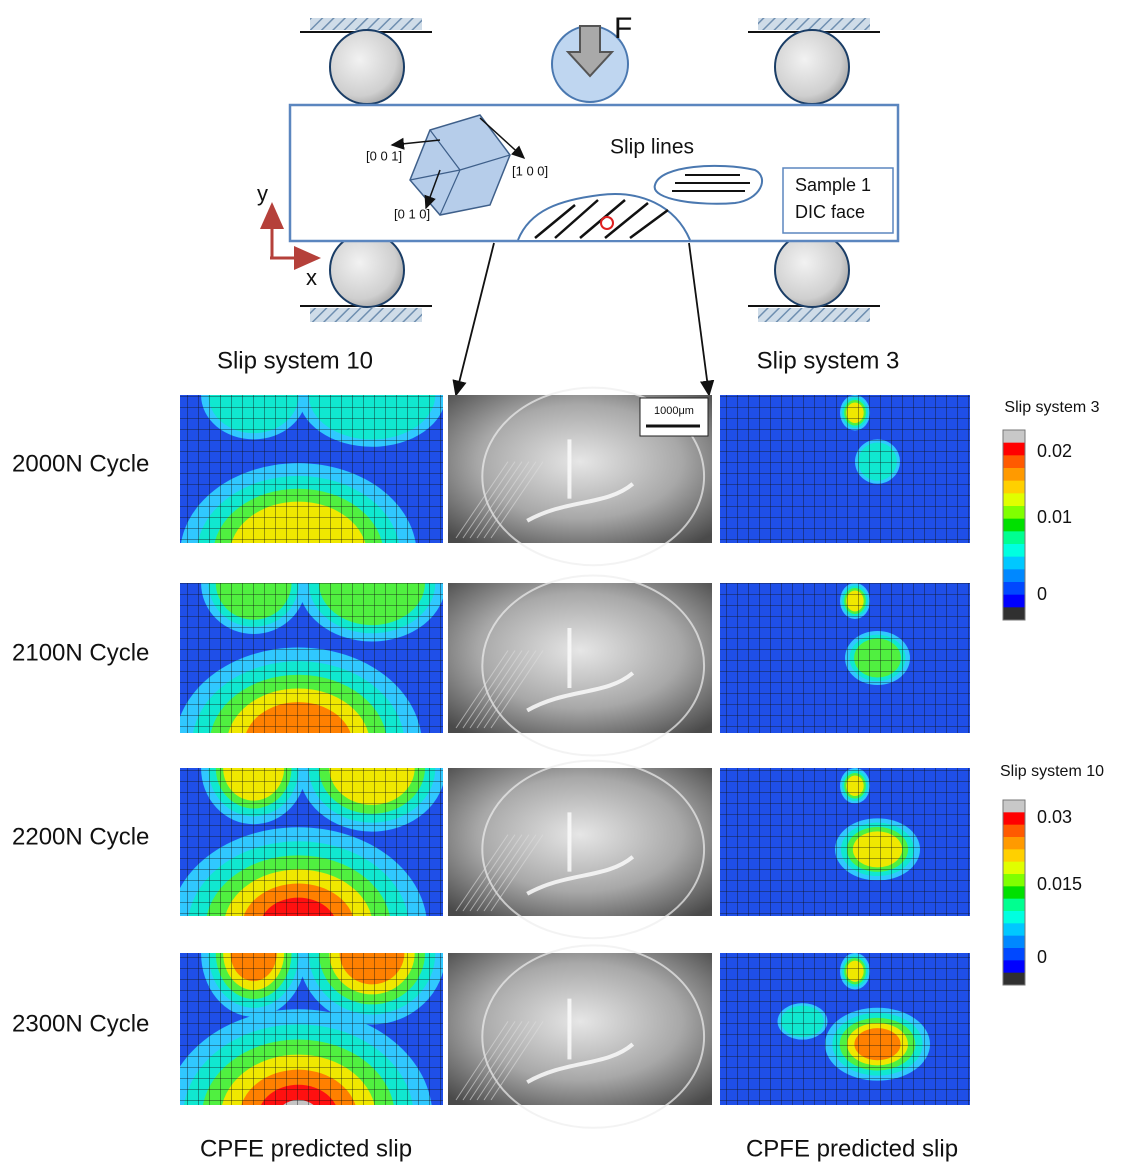 This screenshot has width=1144, height=1171. I want to click on slip-lines-label: Slip lines, so click(652, 147).